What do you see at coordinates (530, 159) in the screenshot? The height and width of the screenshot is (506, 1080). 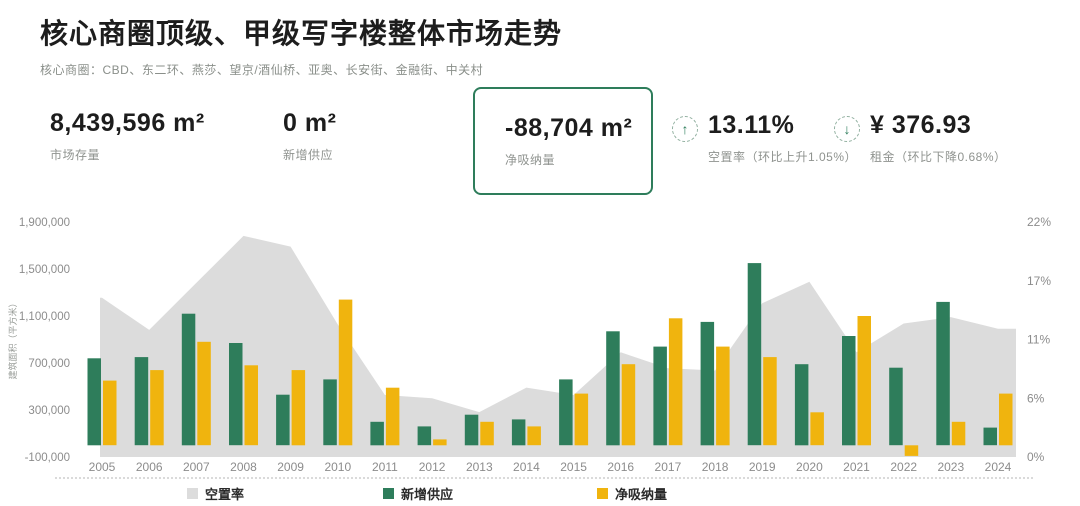 I see `net-absorption-label: 净吸纳量` at bounding box center [530, 159].